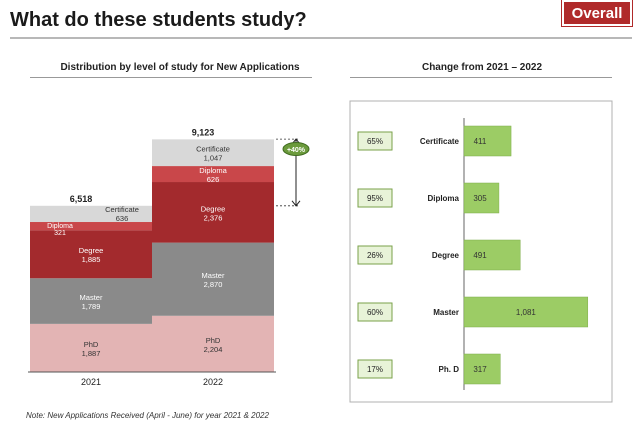 The width and height of the screenshot is (640, 424). Describe the element at coordinates (480, 255) in the screenshot. I see `change-value-degree: 491` at that location.